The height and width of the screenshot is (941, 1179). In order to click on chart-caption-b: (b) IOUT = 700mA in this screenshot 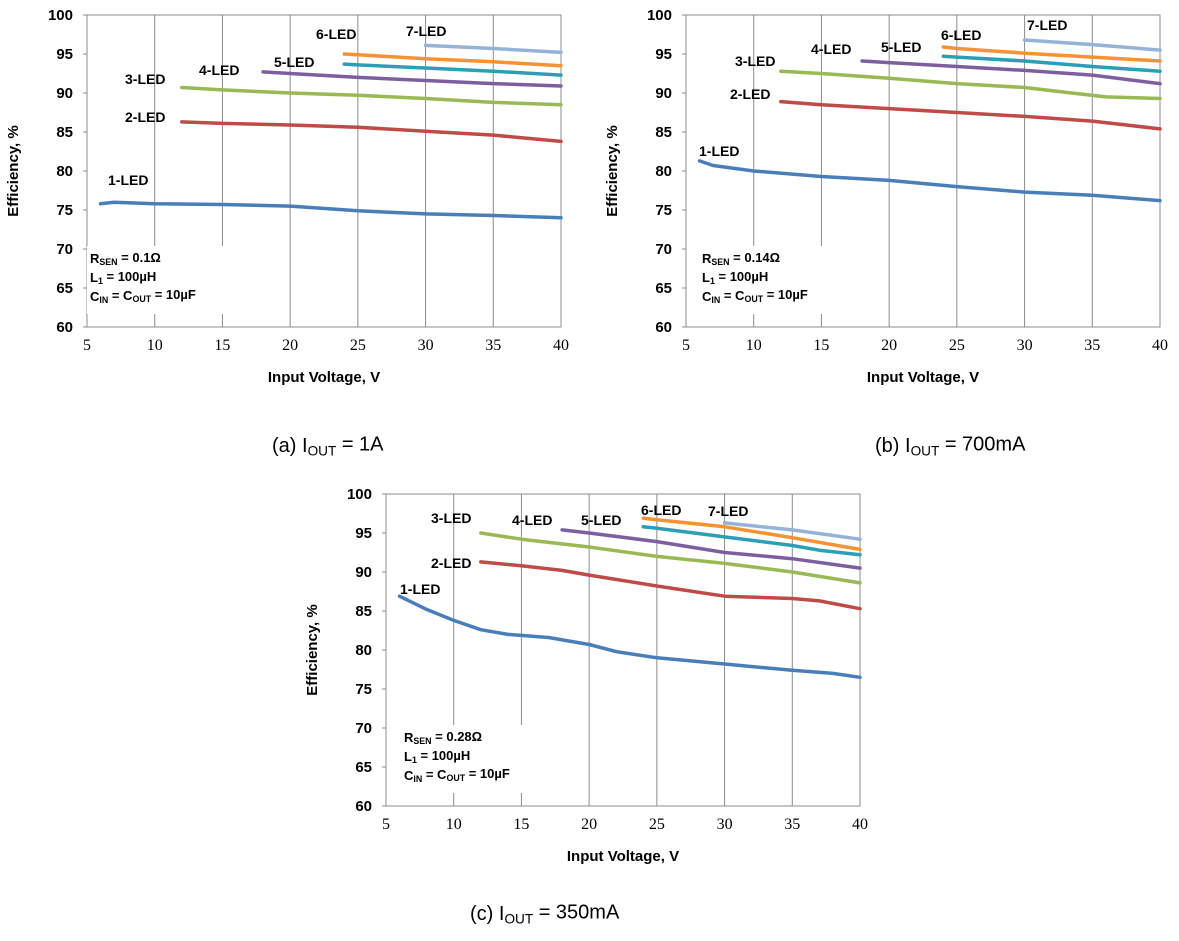, I will do `click(950, 445)`.